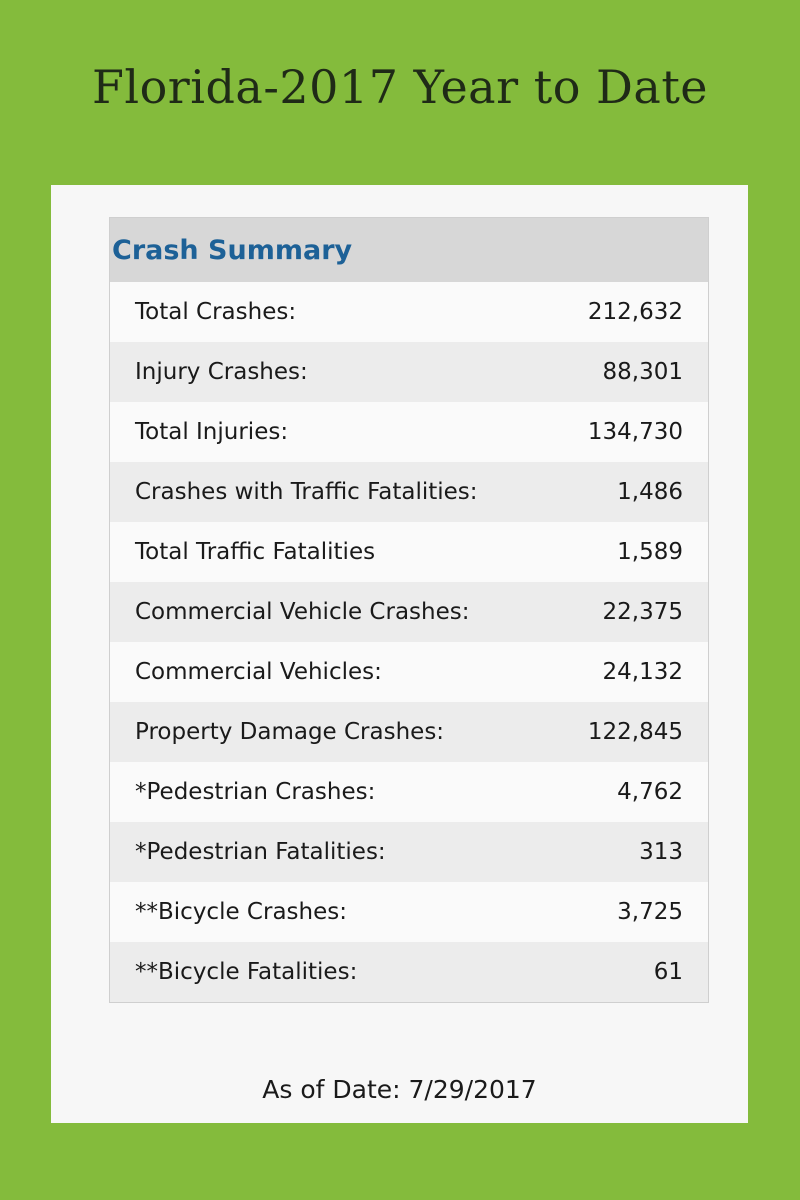  What do you see at coordinates (472, 1089) in the screenshot?
I see `as-of-value: 7/29/2017` at bounding box center [472, 1089].